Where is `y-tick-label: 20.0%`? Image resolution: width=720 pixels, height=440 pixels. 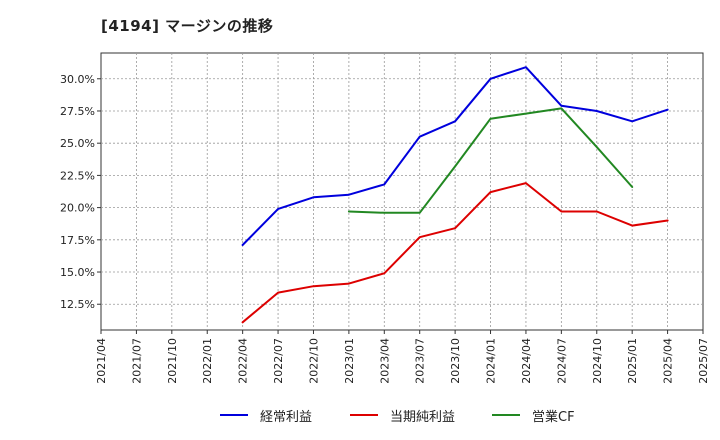 y-tick-label: 20.0% is located at coordinates (77, 208).